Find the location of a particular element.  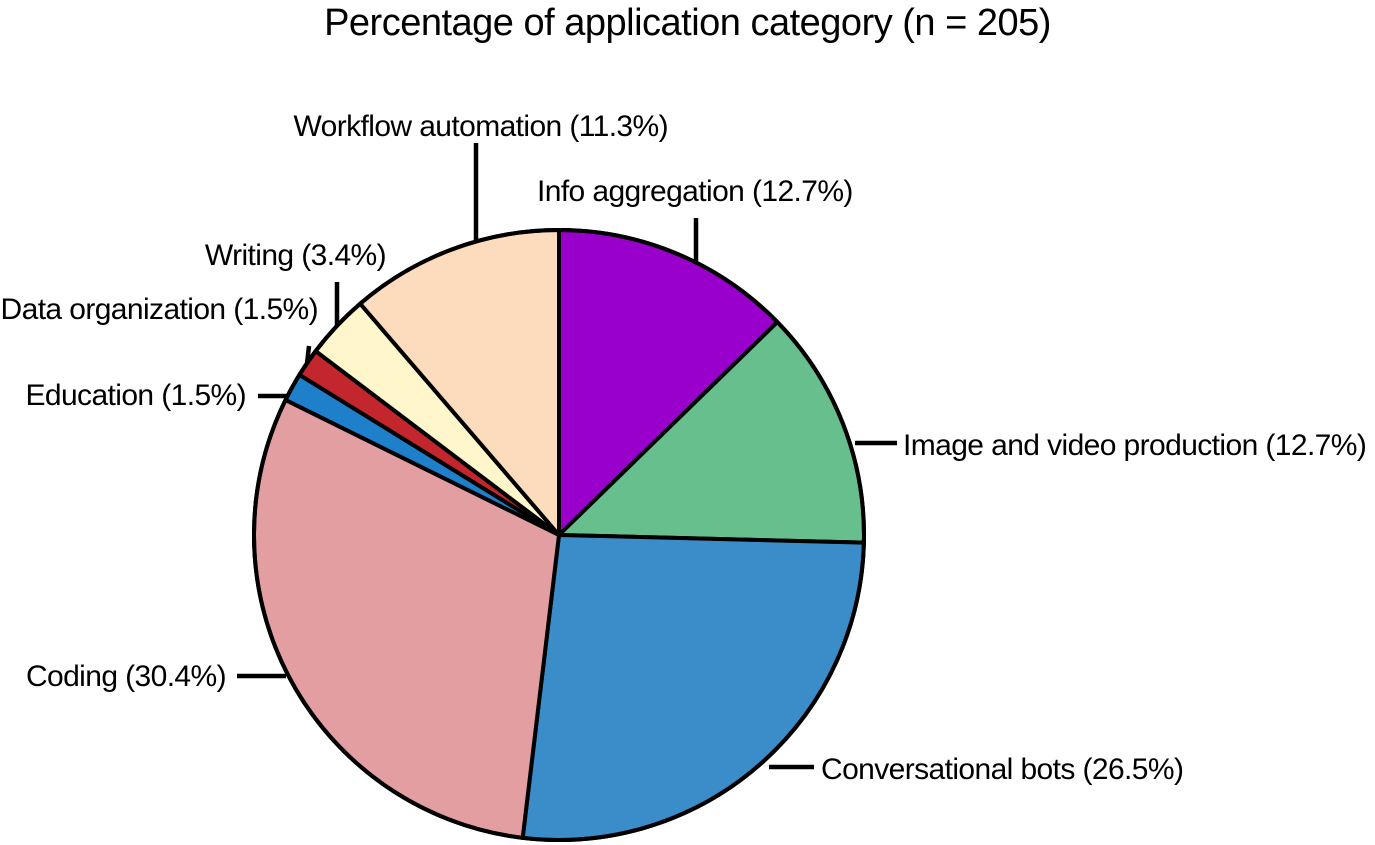

slice-label-conversational-bots: Conversational bots (26.5%) is located at coordinates (1002, 769).